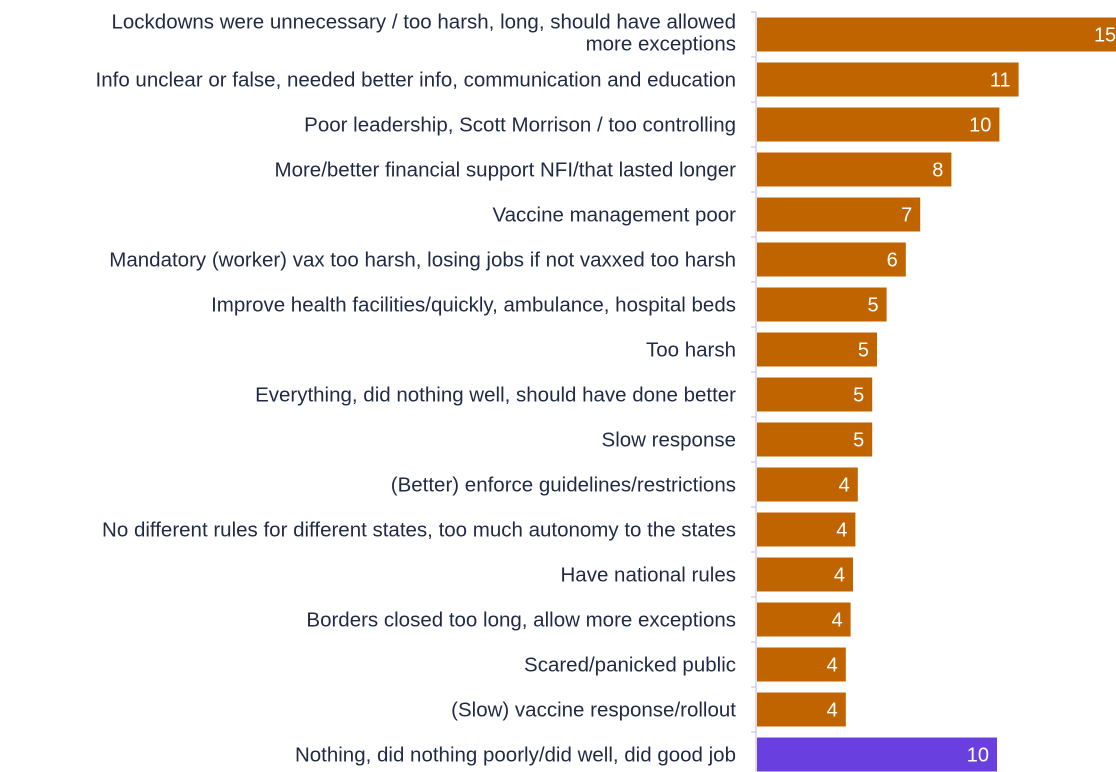  Describe the element at coordinates (649, 575) in the screenshot. I see `tick-label: Have national rules` at that location.